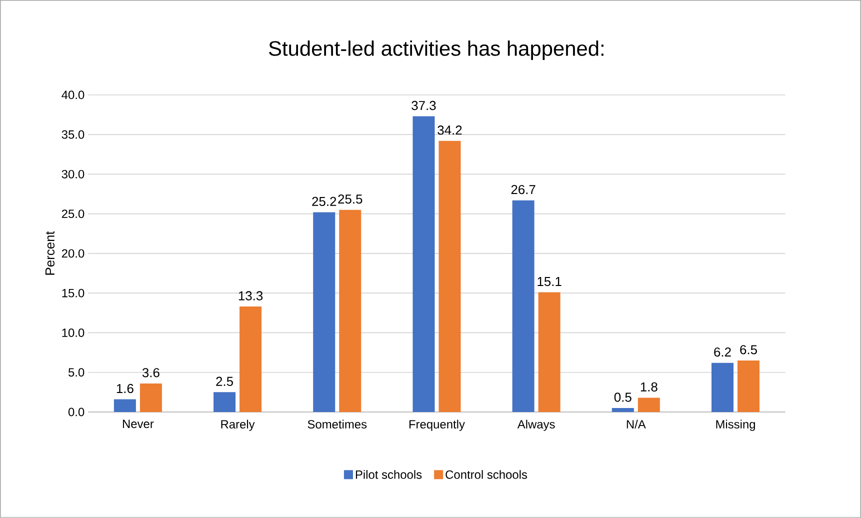  What do you see at coordinates (437, 425) in the screenshot?
I see `x-tick-label: Frequently` at bounding box center [437, 425].